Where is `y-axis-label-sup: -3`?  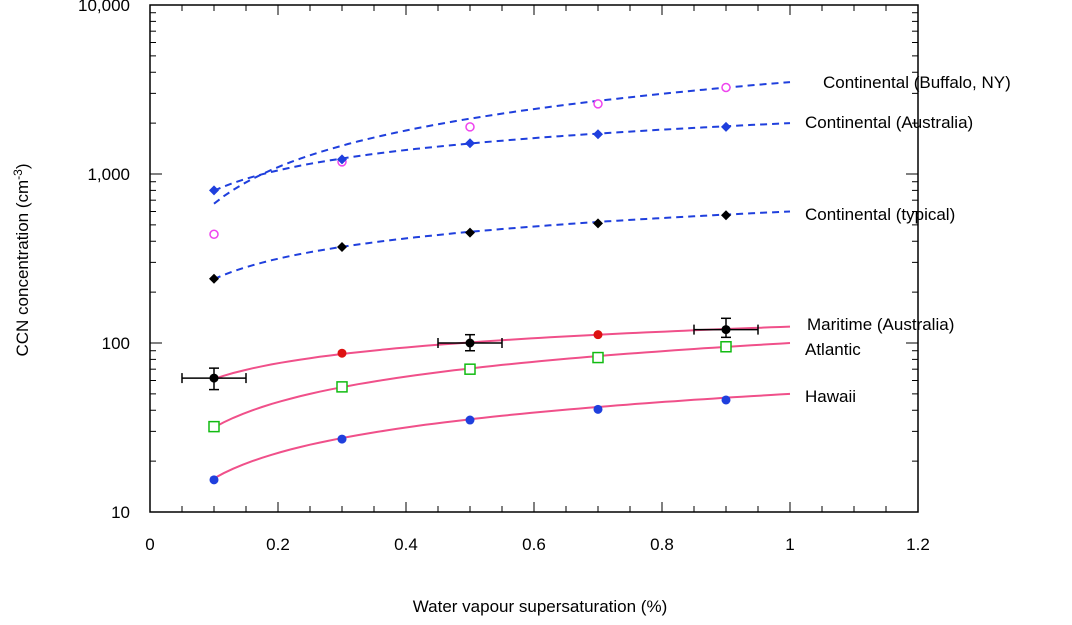 y-axis-label-sup: -3 is located at coordinates (18, 174).